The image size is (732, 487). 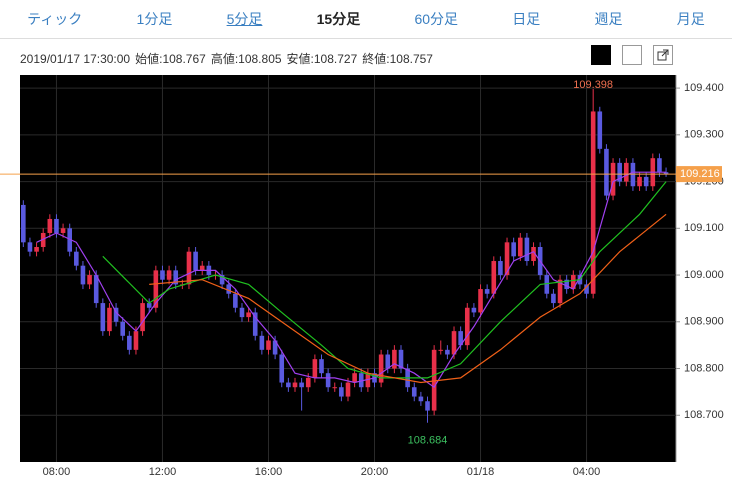 What do you see at coordinates (246, 59) in the screenshot?
I see `info-item: 高値:108.805` at bounding box center [246, 59].